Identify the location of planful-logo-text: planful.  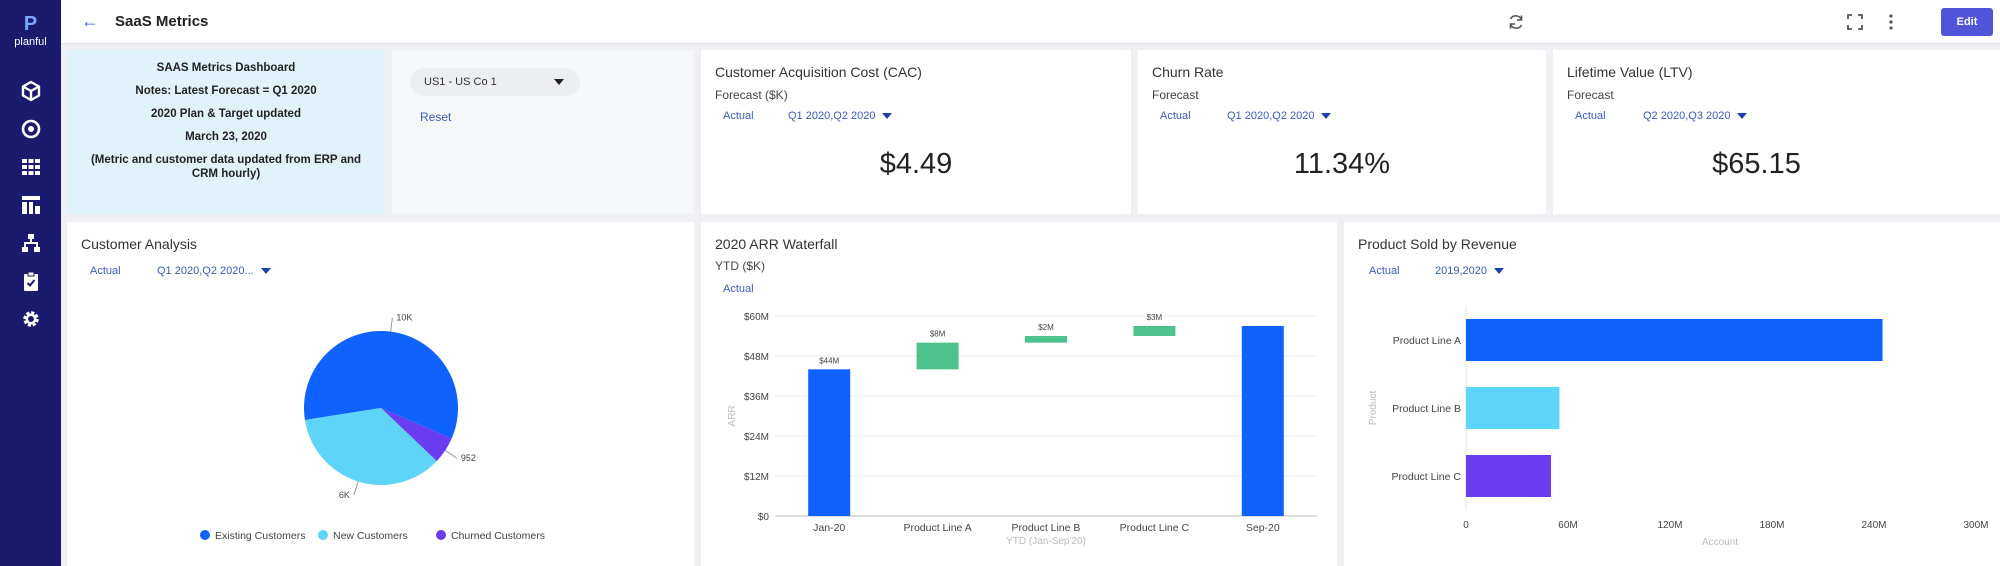
(30, 42).